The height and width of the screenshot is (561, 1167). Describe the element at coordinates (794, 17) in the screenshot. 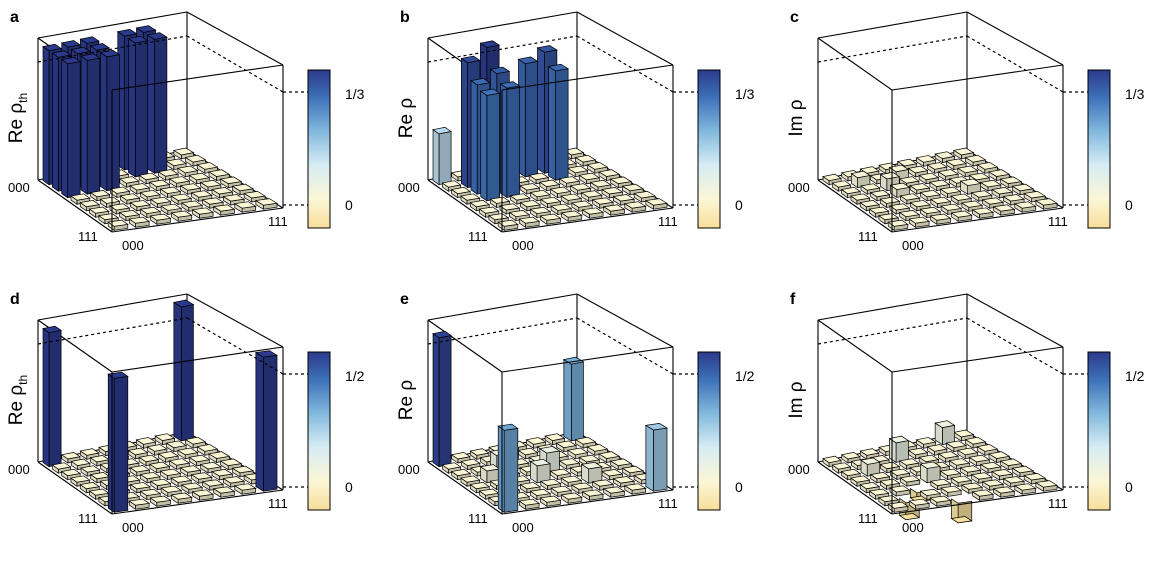

I see `panel-label: c` at that location.